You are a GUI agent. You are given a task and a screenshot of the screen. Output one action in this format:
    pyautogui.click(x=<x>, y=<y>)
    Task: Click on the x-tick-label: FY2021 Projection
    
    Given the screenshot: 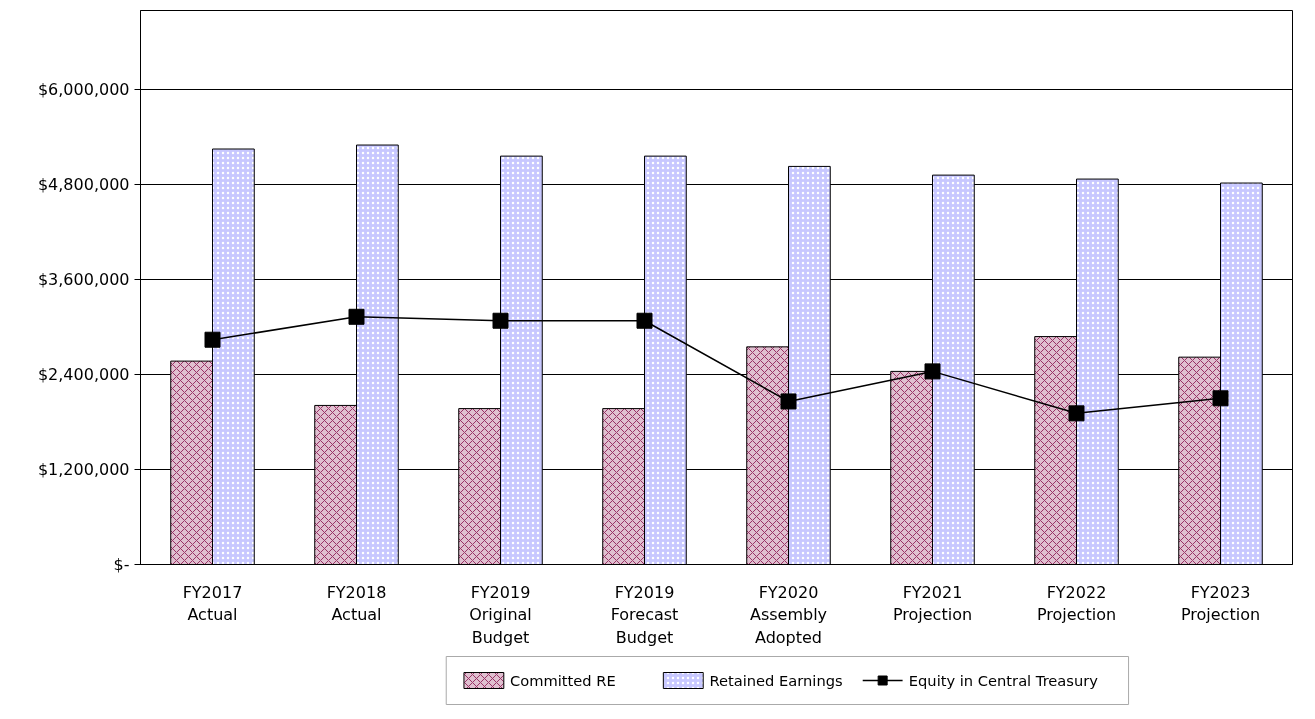 What is the action you would take?
    pyautogui.click(x=932, y=603)
    